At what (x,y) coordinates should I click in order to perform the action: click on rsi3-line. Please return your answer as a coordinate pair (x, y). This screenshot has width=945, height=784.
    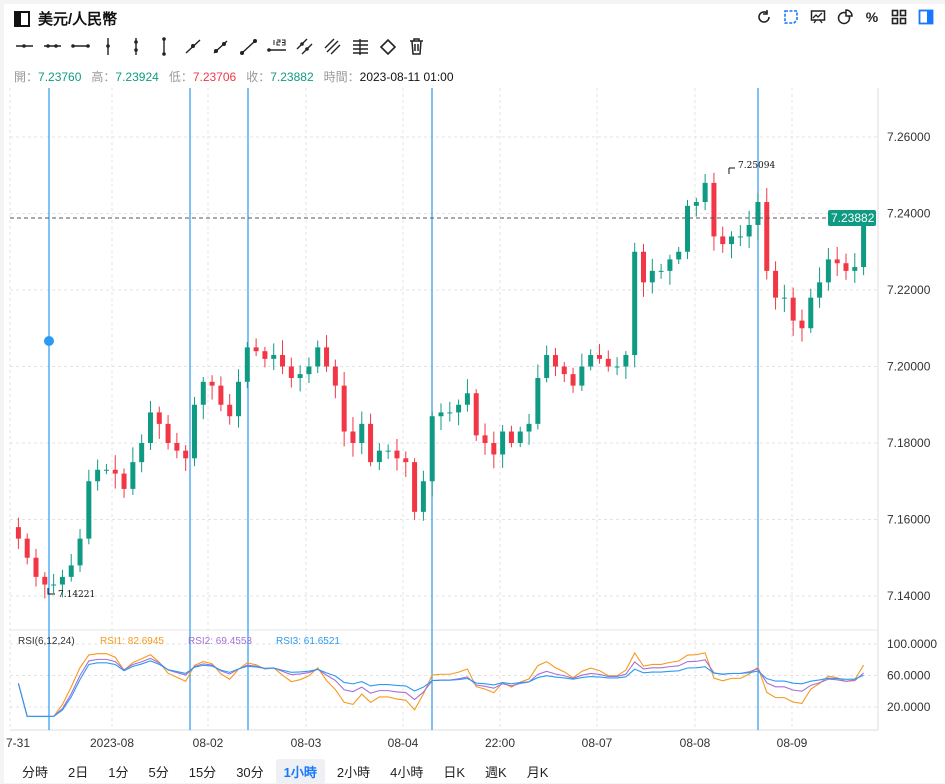
    Looking at the image, I should click on (440, 689).